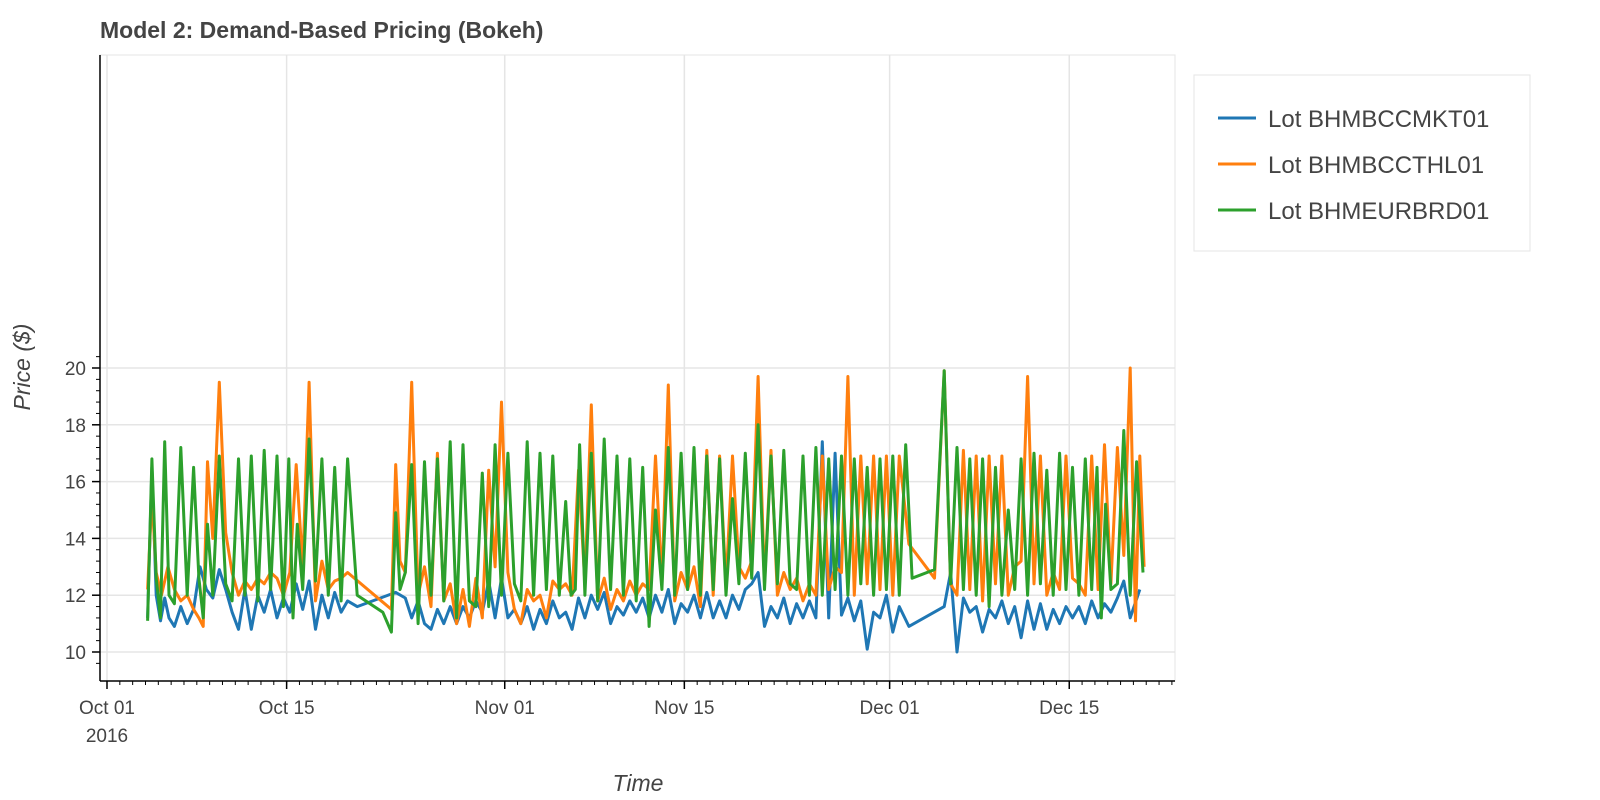 This screenshot has width=1600, height=800. What do you see at coordinates (1376, 165) in the screenshot?
I see `legend-label: Lot BHMBCCTHL01` at bounding box center [1376, 165].